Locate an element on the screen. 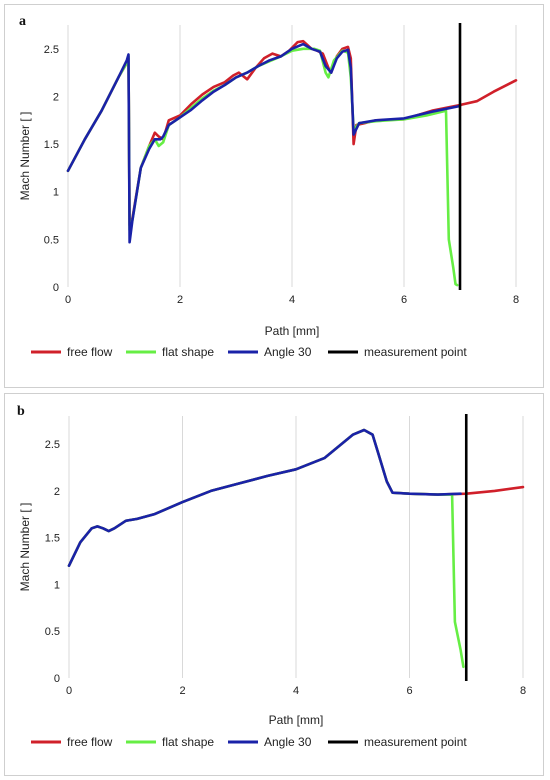 This screenshot has width=550, height=780. y-tick-label-a-3: 1.5 is located at coordinates (51, 145).